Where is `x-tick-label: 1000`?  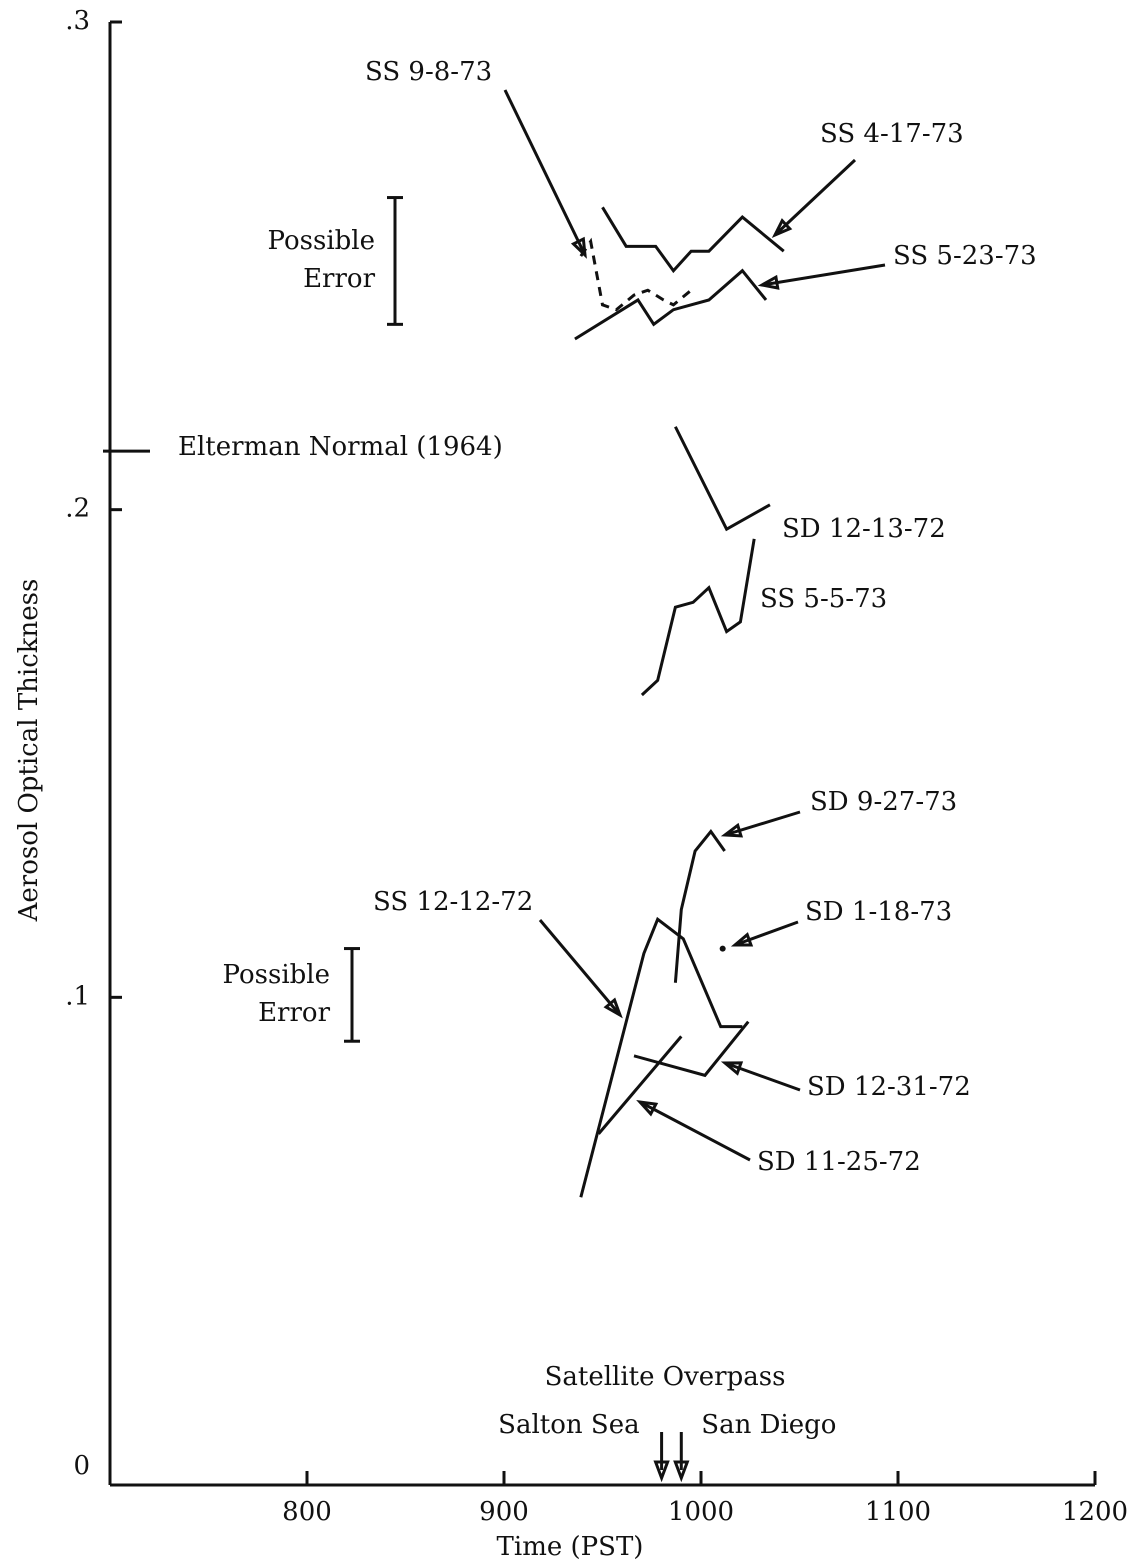 x-tick-label: 1000 is located at coordinates (701, 1512).